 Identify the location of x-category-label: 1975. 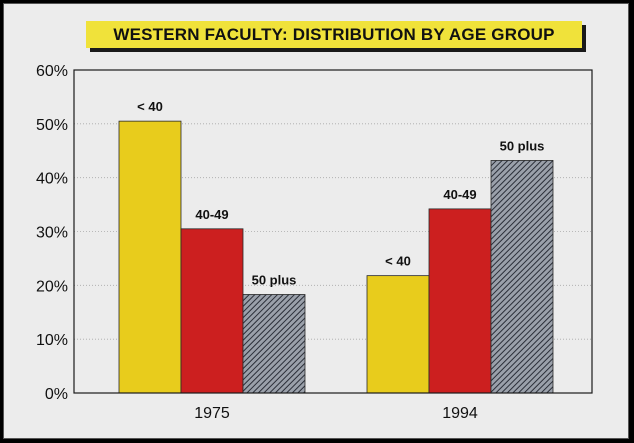
(212, 413).